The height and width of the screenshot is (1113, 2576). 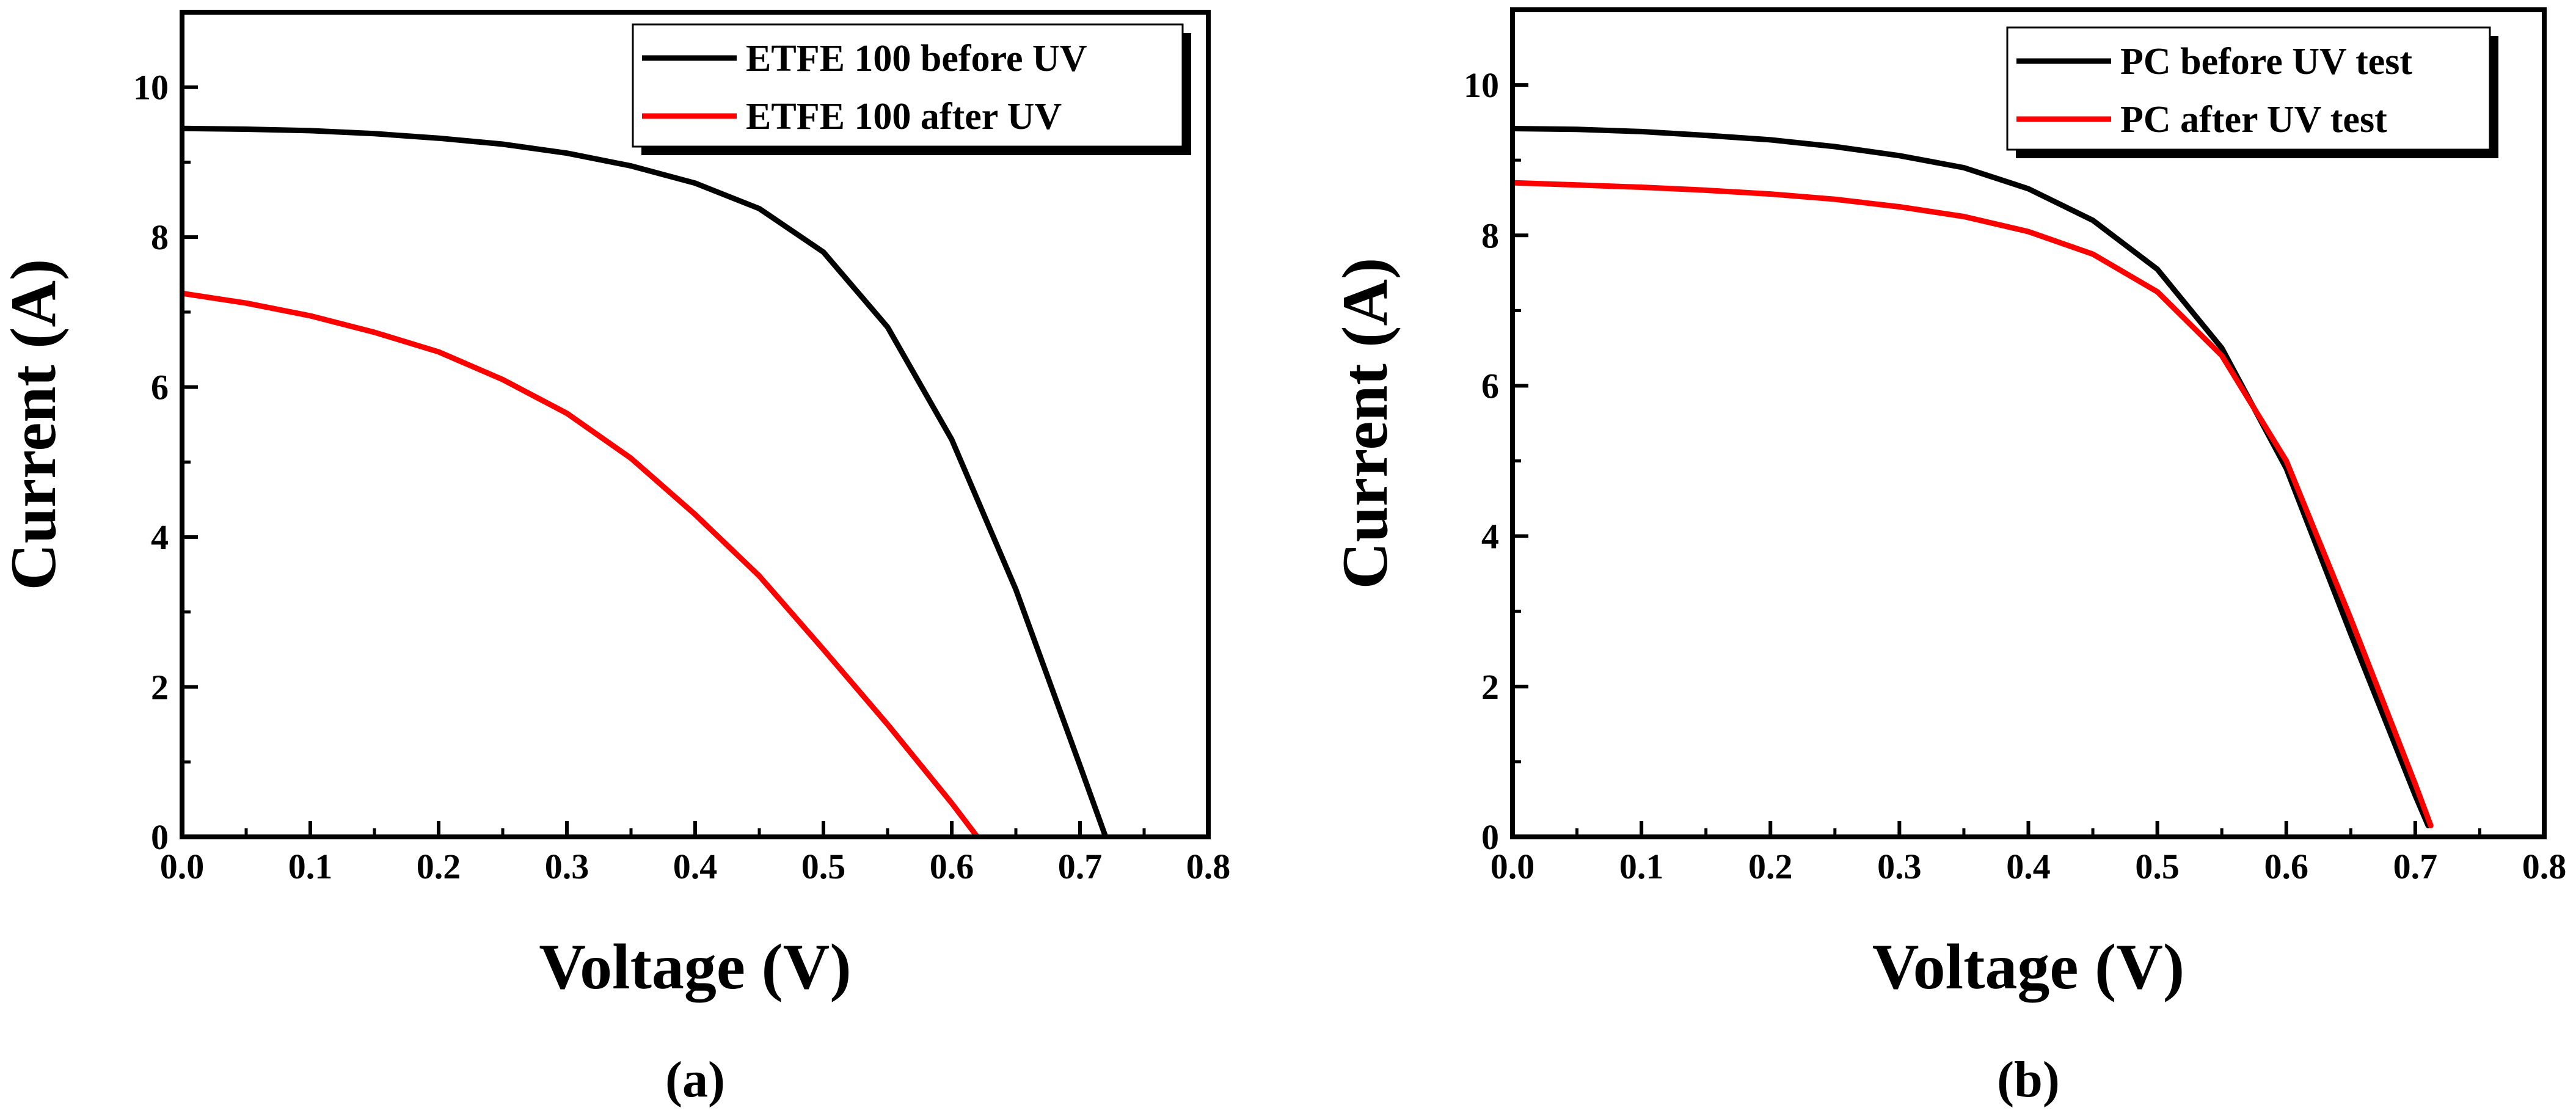 I want to click on legend-label-1: ETFE 100 after UV, so click(x=904, y=116).